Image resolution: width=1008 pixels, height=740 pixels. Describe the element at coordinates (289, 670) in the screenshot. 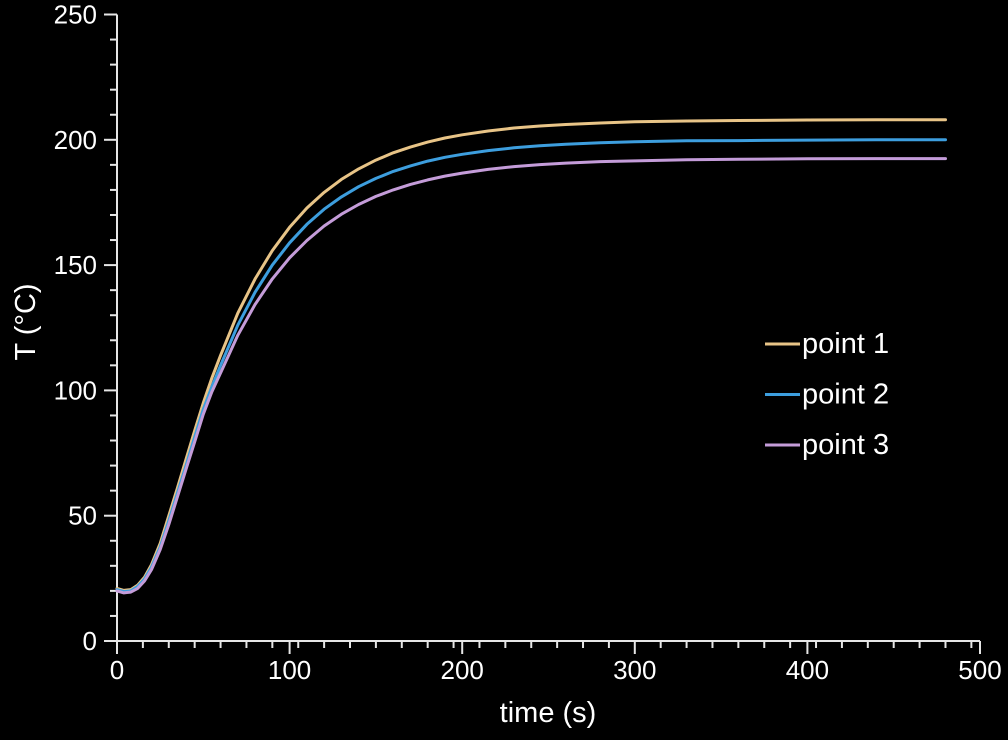

I see `x-tick-label: 100` at that location.